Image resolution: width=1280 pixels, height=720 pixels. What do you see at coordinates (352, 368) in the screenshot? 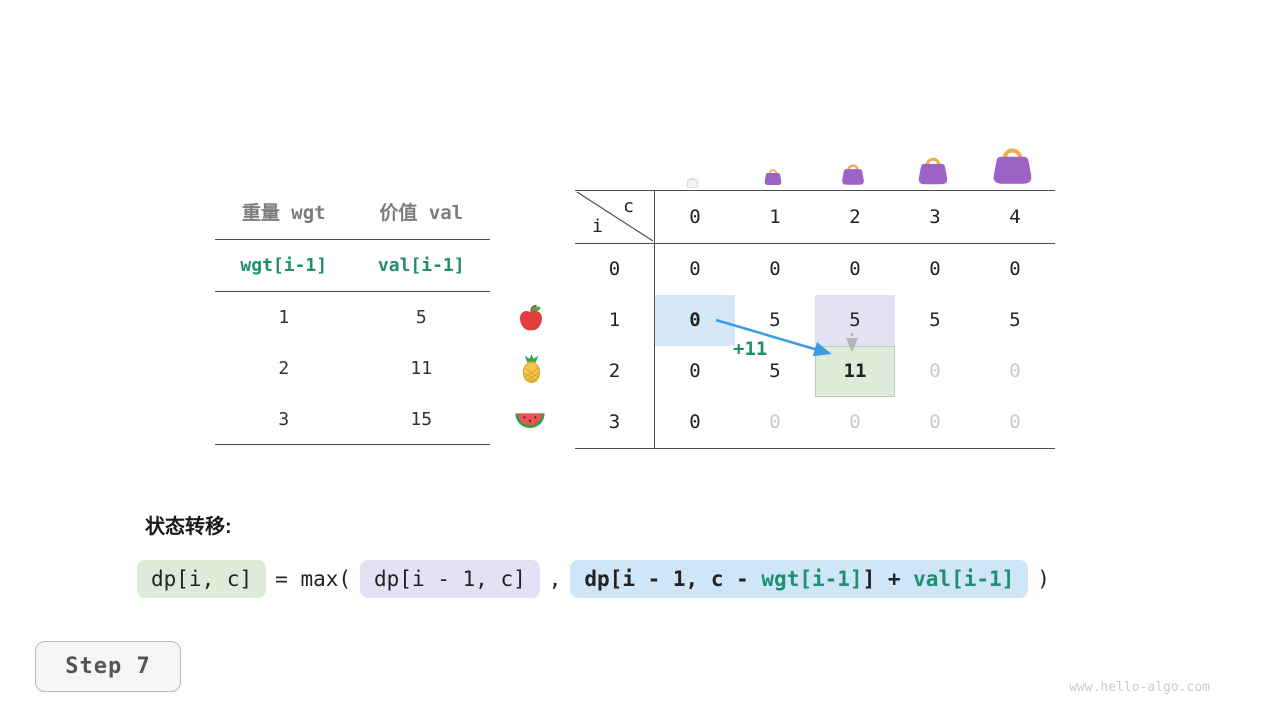
I see `item-row: 2 11` at bounding box center [352, 368].